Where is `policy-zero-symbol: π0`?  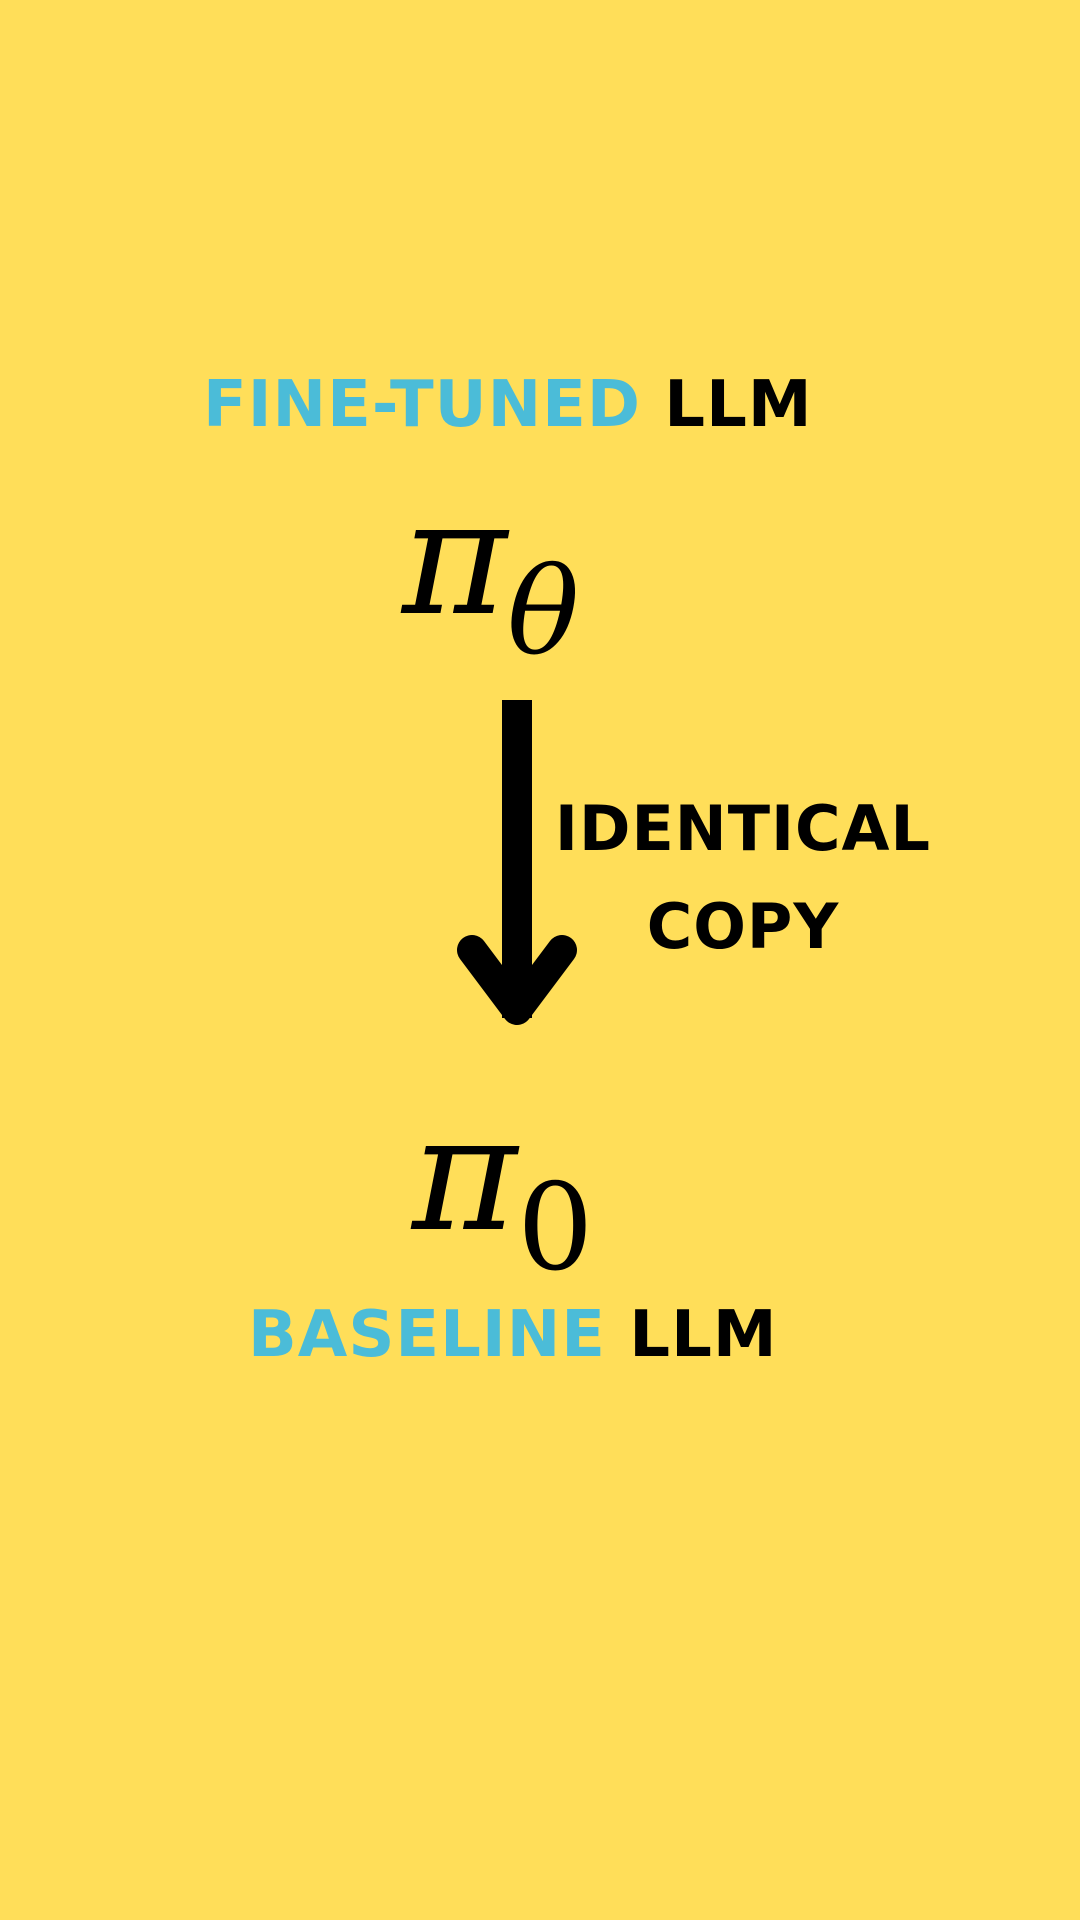
policy-zero-symbol: π0 is located at coordinates (503, 1191).